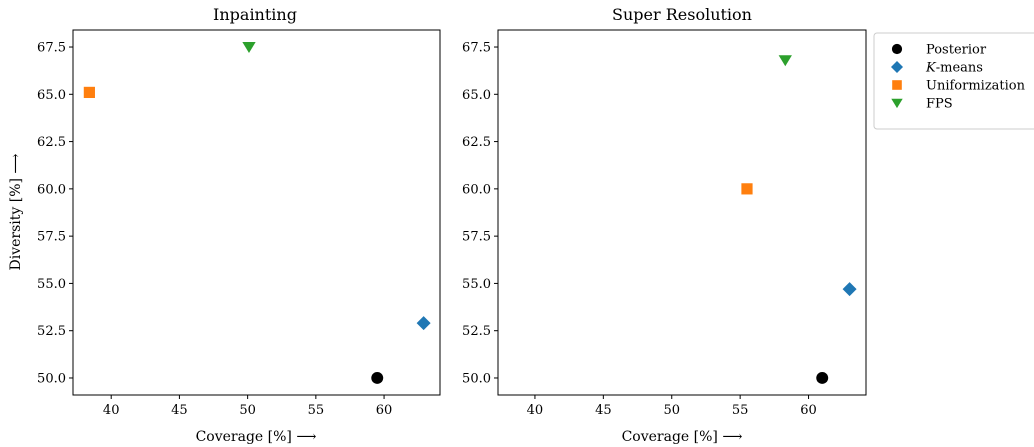 This screenshot has height=447, width=1034. I want to click on data-points, so click(799, 219).